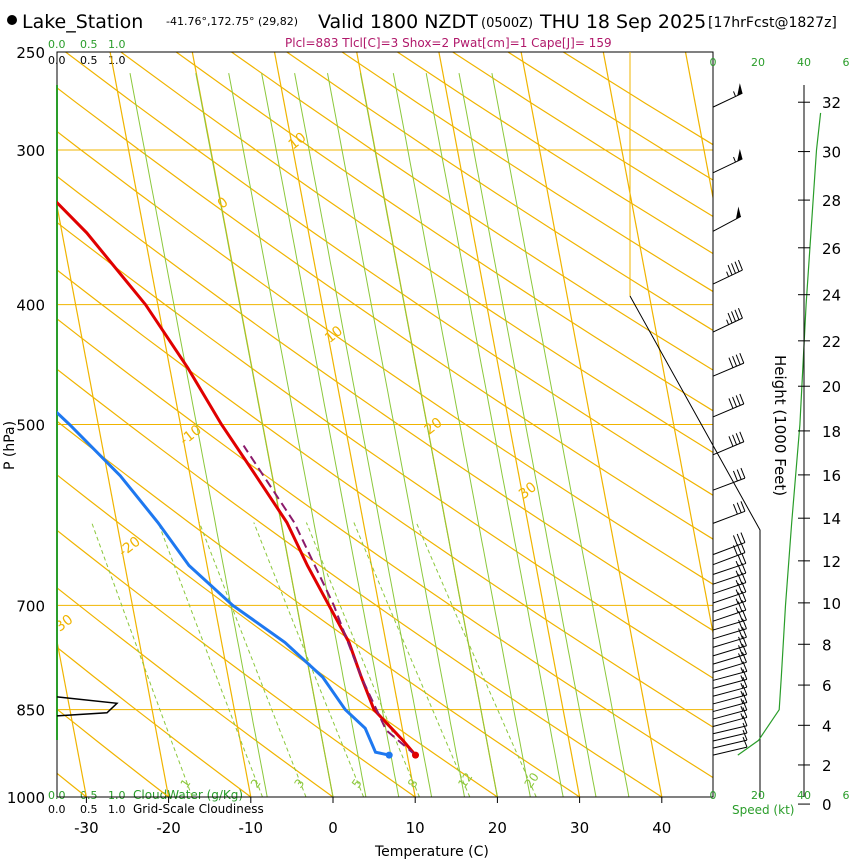  I want to click on speed-tick-top: 0, so click(713, 62).